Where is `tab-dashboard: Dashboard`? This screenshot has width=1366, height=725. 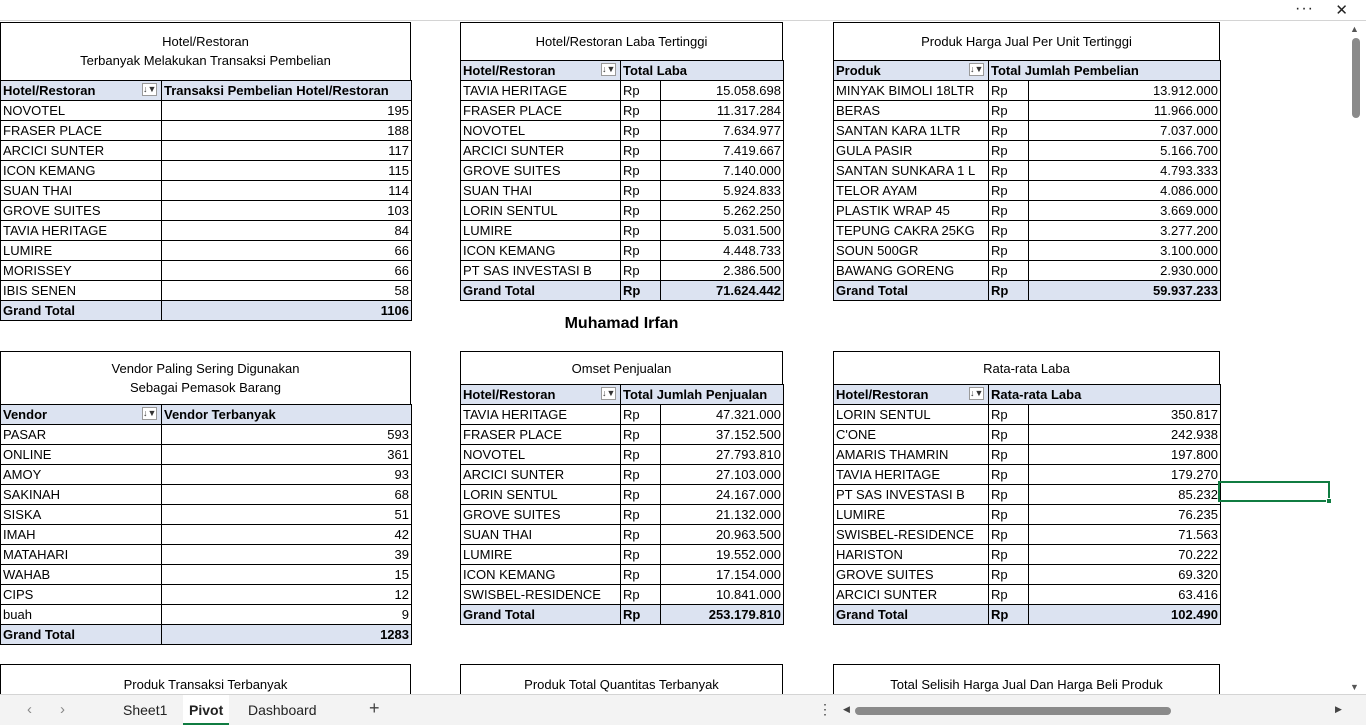
tab-dashboard: Dashboard is located at coordinates (282, 710).